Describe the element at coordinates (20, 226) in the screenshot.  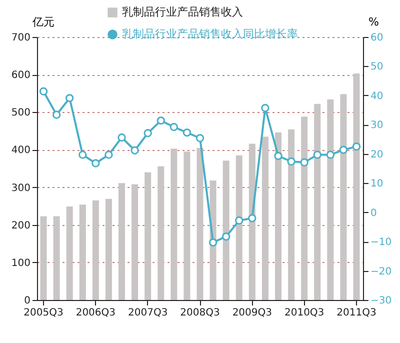
I see `y-tick-label: 200` at that location.